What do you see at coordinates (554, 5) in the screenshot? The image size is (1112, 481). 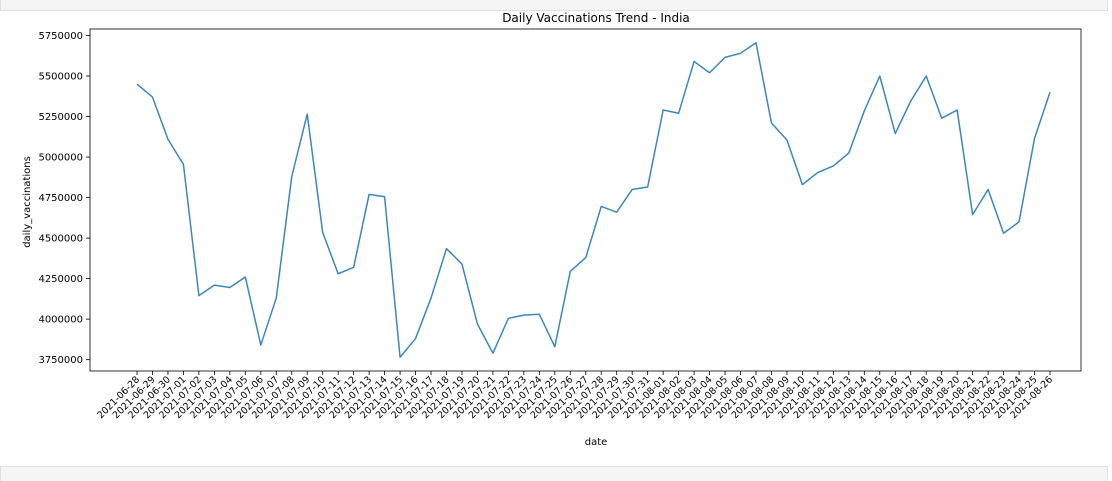 I see `notebook-cell-top` at bounding box center [554, 5].